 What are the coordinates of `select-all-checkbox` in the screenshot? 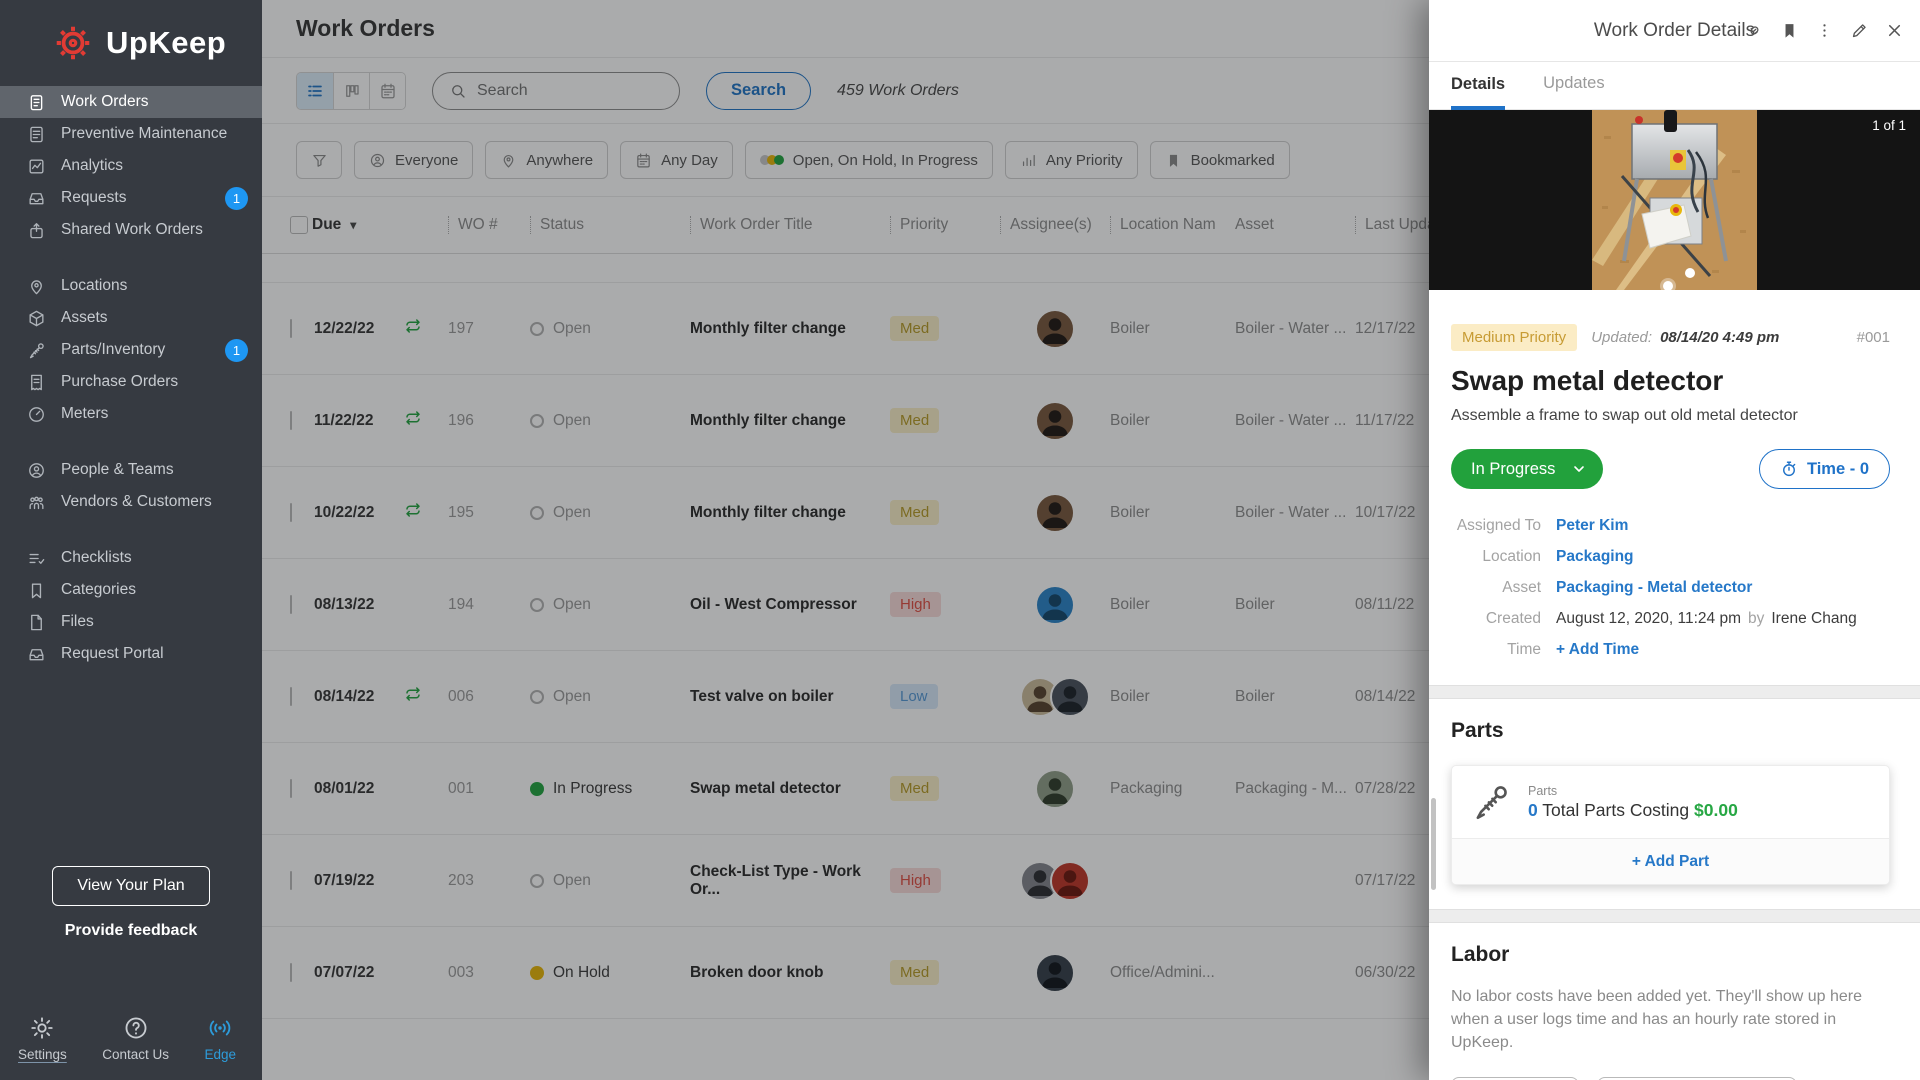 It's located at (299, 225).